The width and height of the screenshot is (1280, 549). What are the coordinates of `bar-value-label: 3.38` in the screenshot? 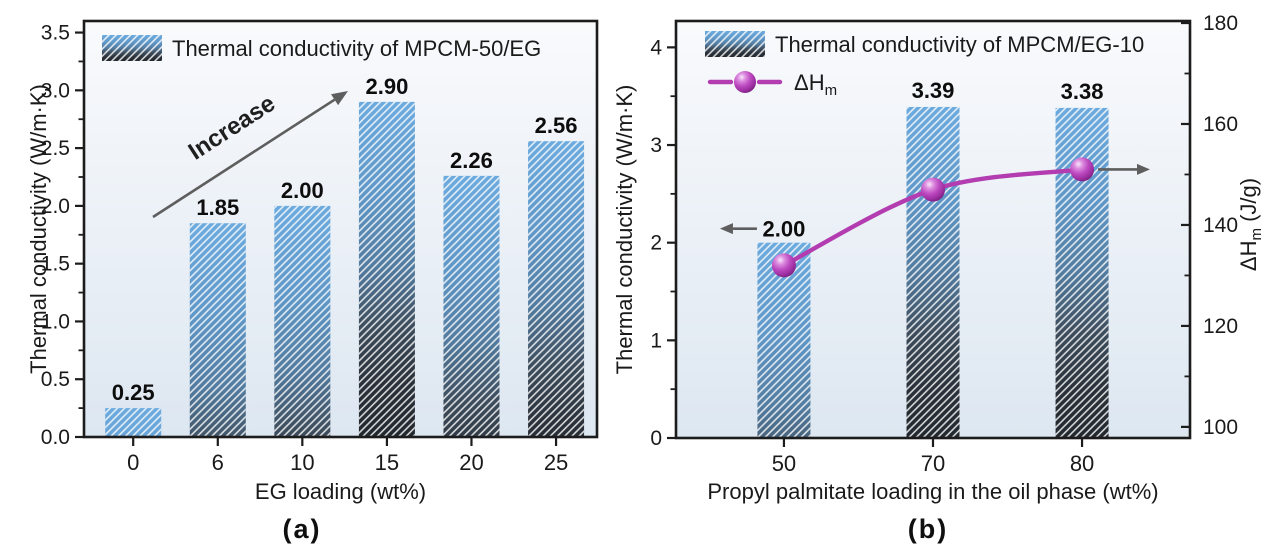 It's located at (1082, 91).